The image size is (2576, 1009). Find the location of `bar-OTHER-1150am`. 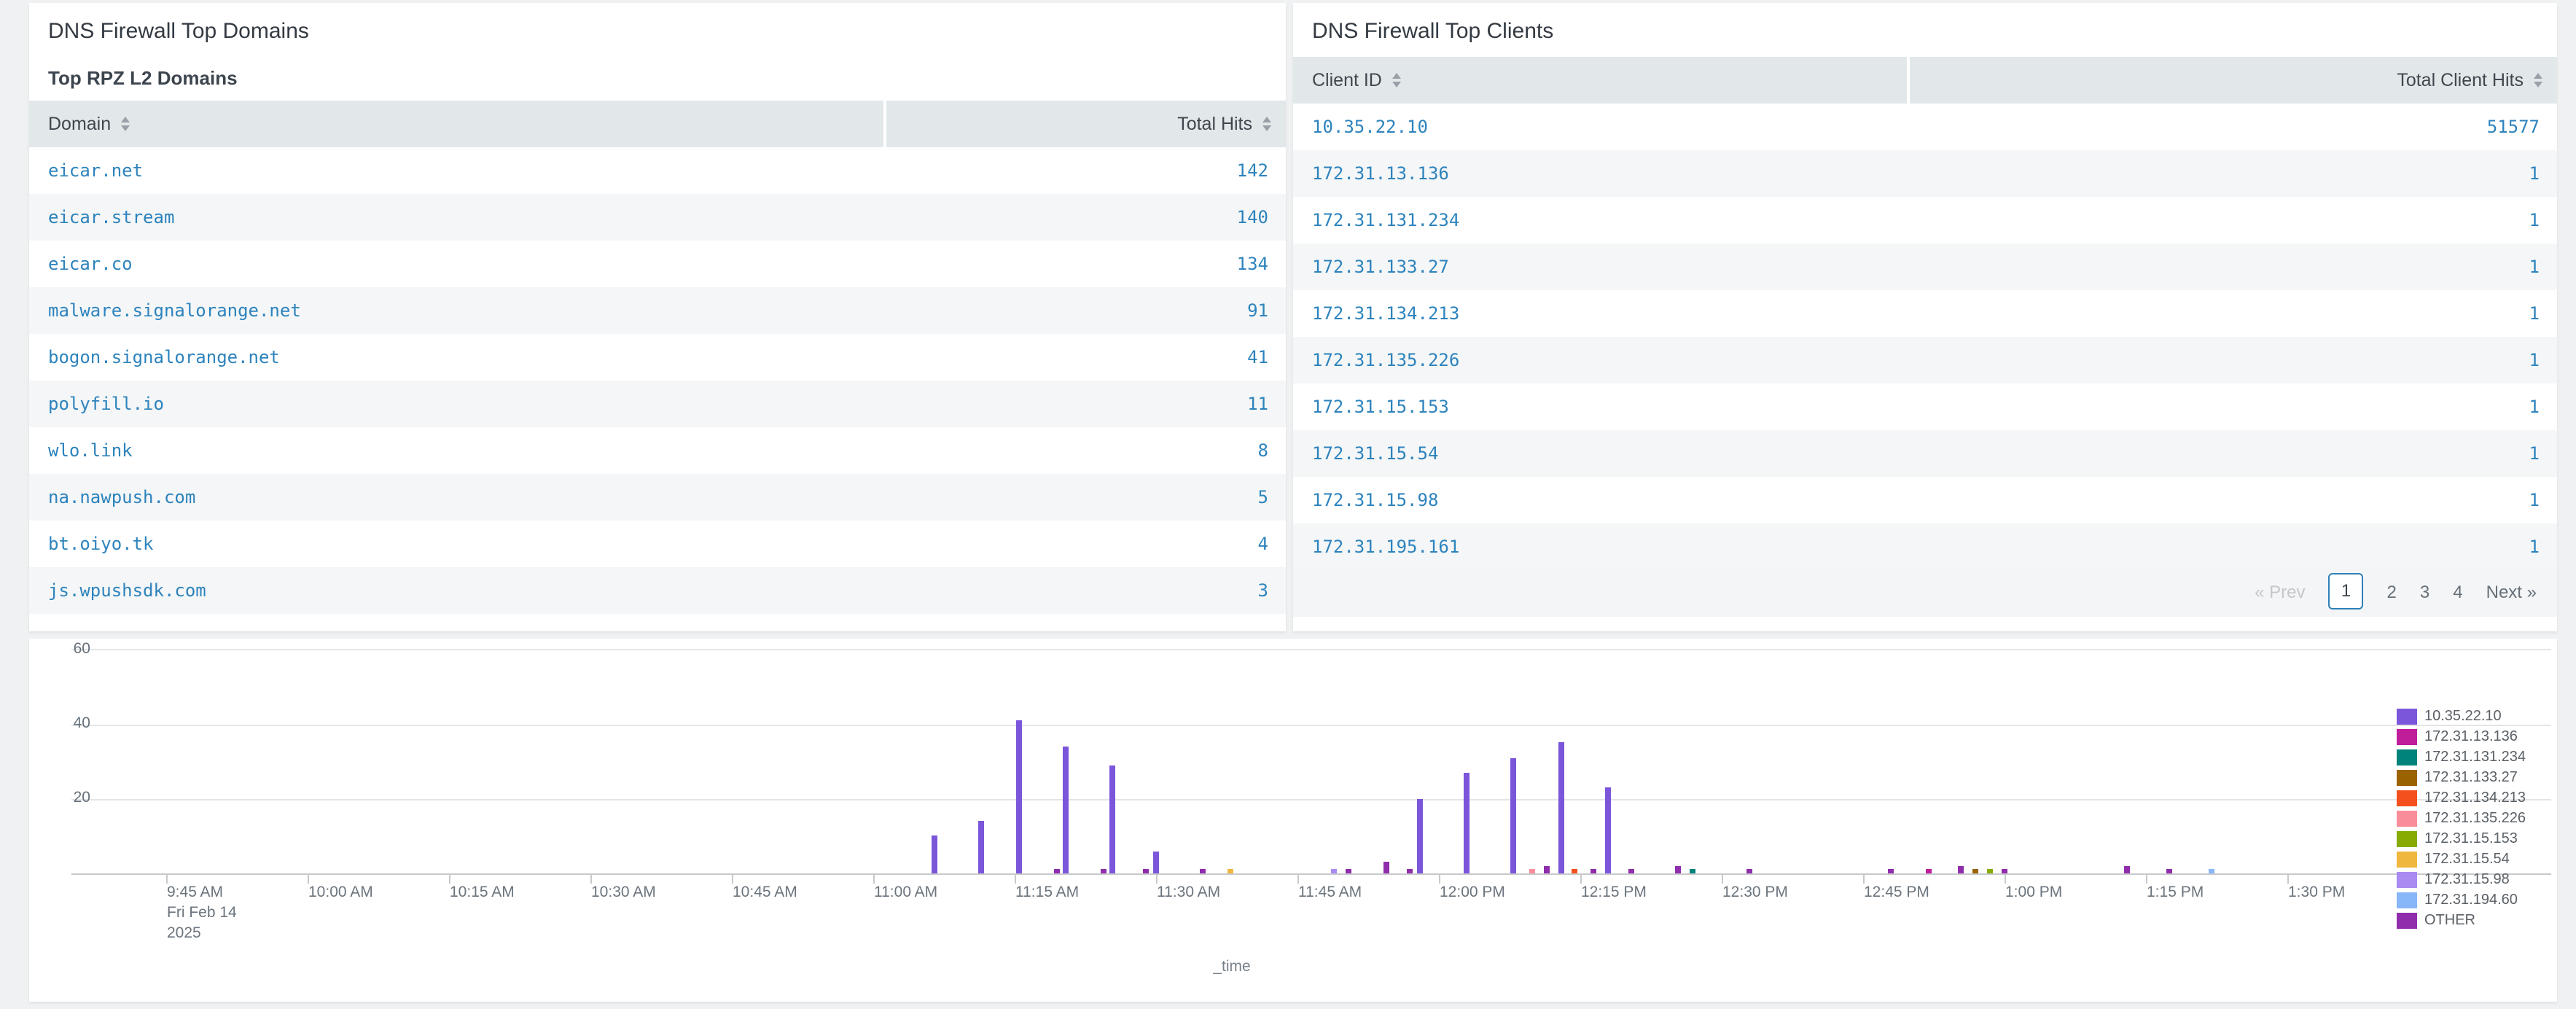

bar-OTHER-1150am is located at coordinates (1349, 871).